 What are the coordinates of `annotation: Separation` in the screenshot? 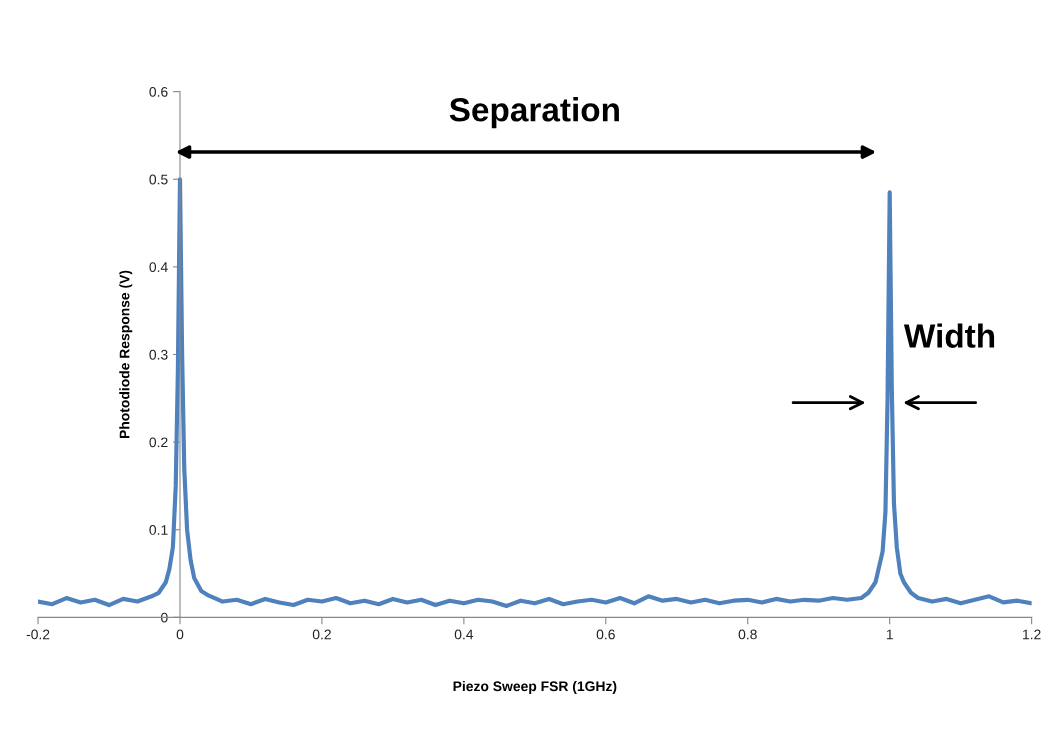 It's located at (534, 113).